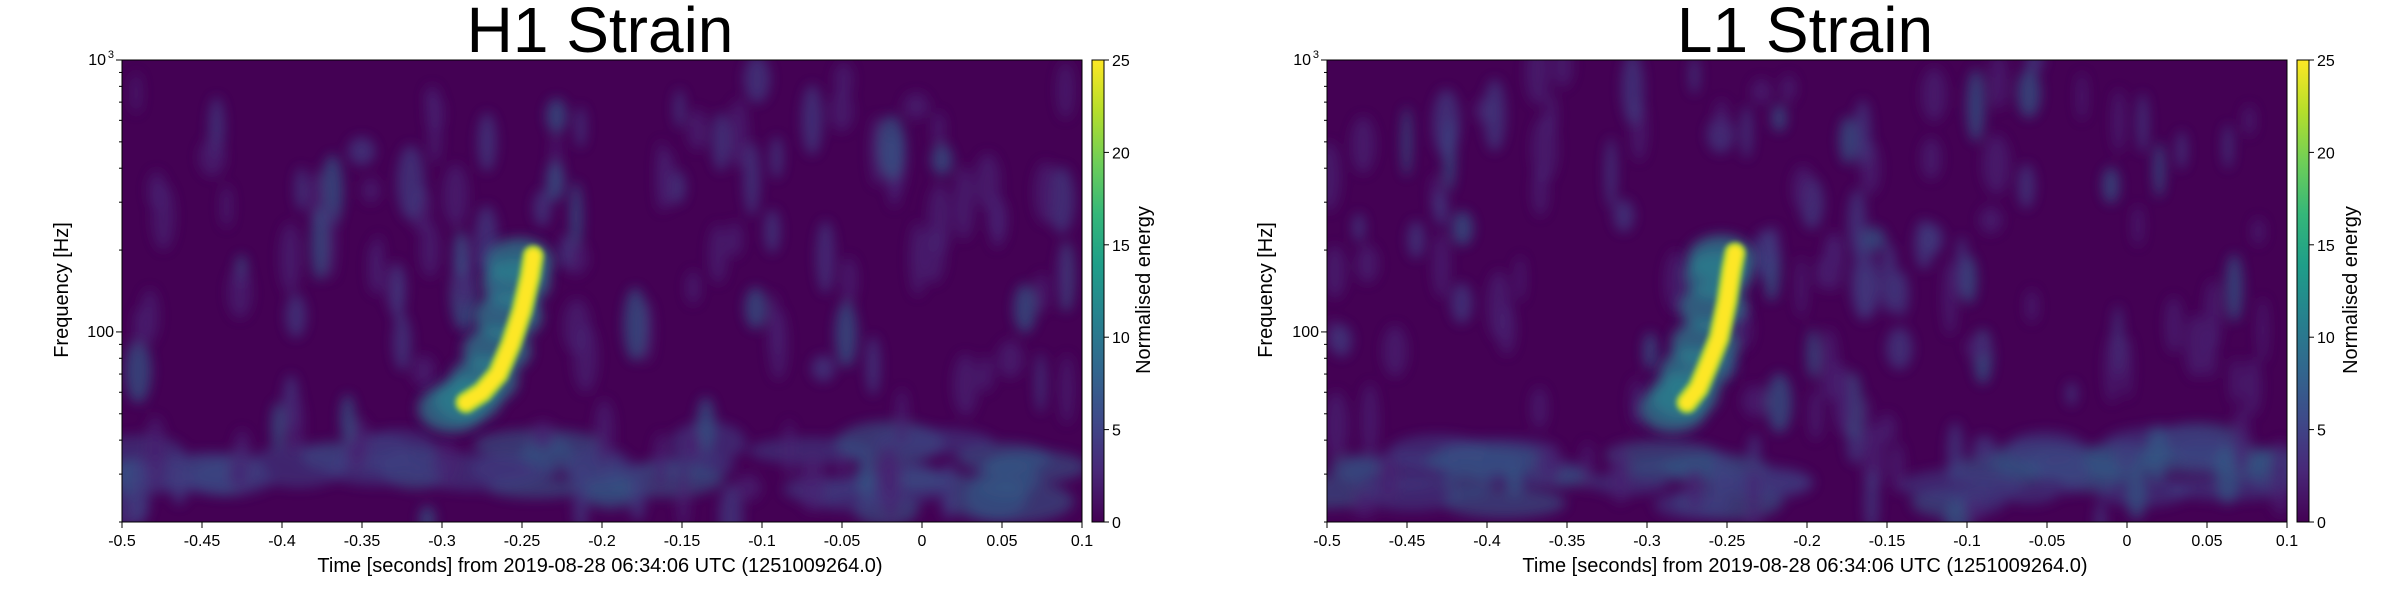 This screenshot has height=600, width=2400. I want to click on l1-colorbar-label: Normalised energy, so click(2351, 290).